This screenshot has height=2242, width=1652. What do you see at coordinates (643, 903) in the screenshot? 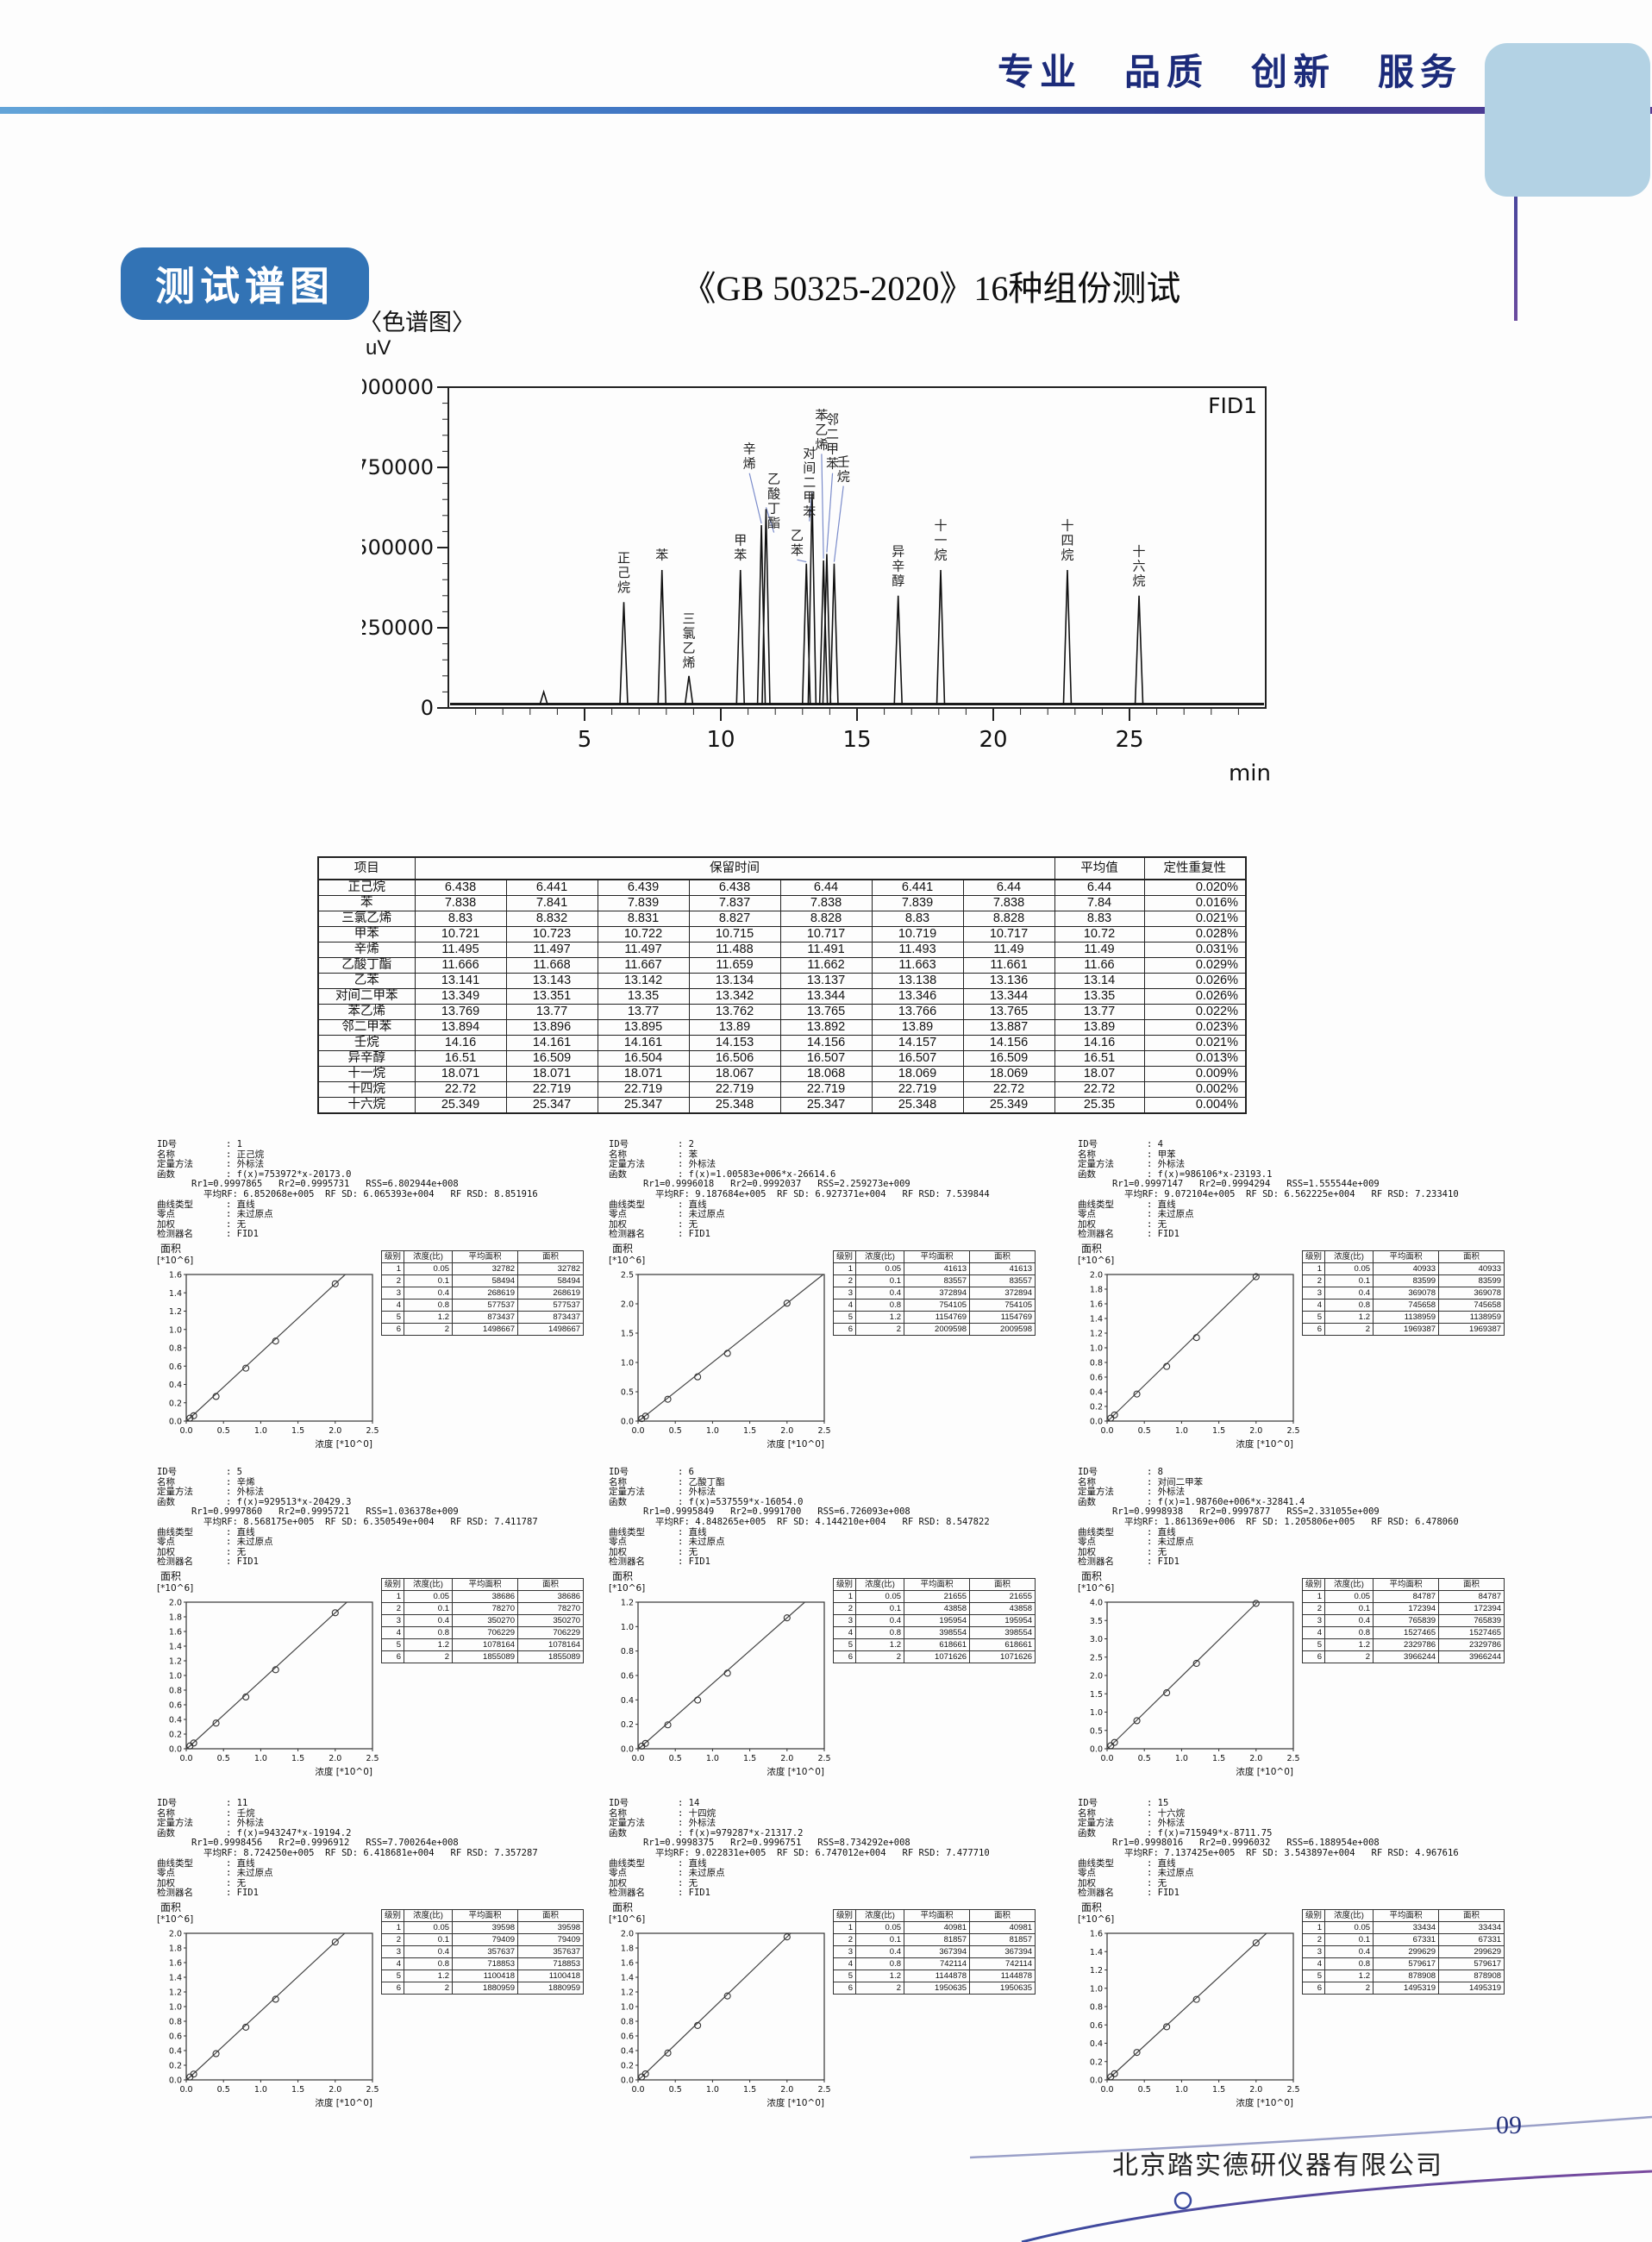
I see `cell: 7.839` at bounding box center [643, 903].